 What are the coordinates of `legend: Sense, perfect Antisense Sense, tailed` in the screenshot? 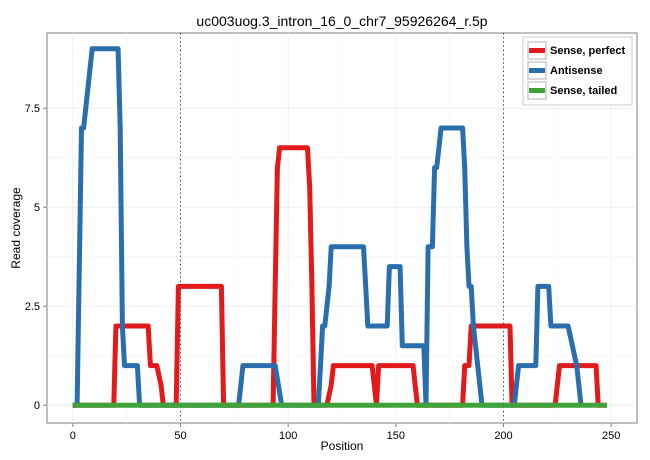 It's located at (577, 71).